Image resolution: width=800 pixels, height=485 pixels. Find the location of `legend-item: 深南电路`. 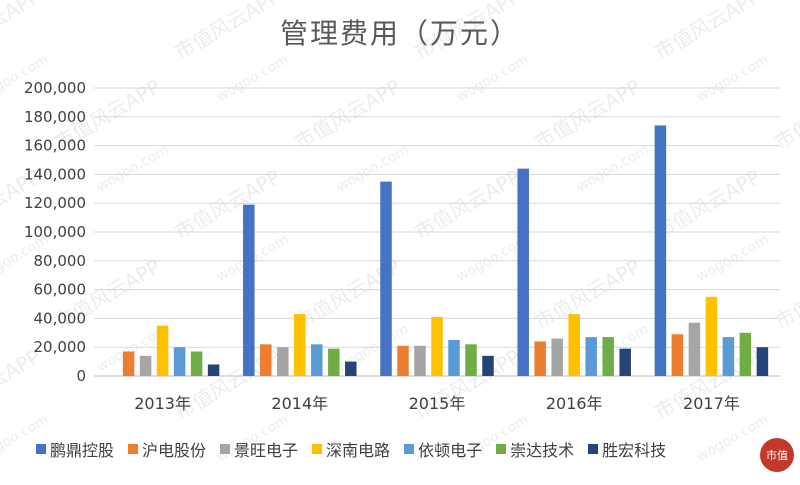

legend-item: 深南电路 is located at coordinates (351, 449).